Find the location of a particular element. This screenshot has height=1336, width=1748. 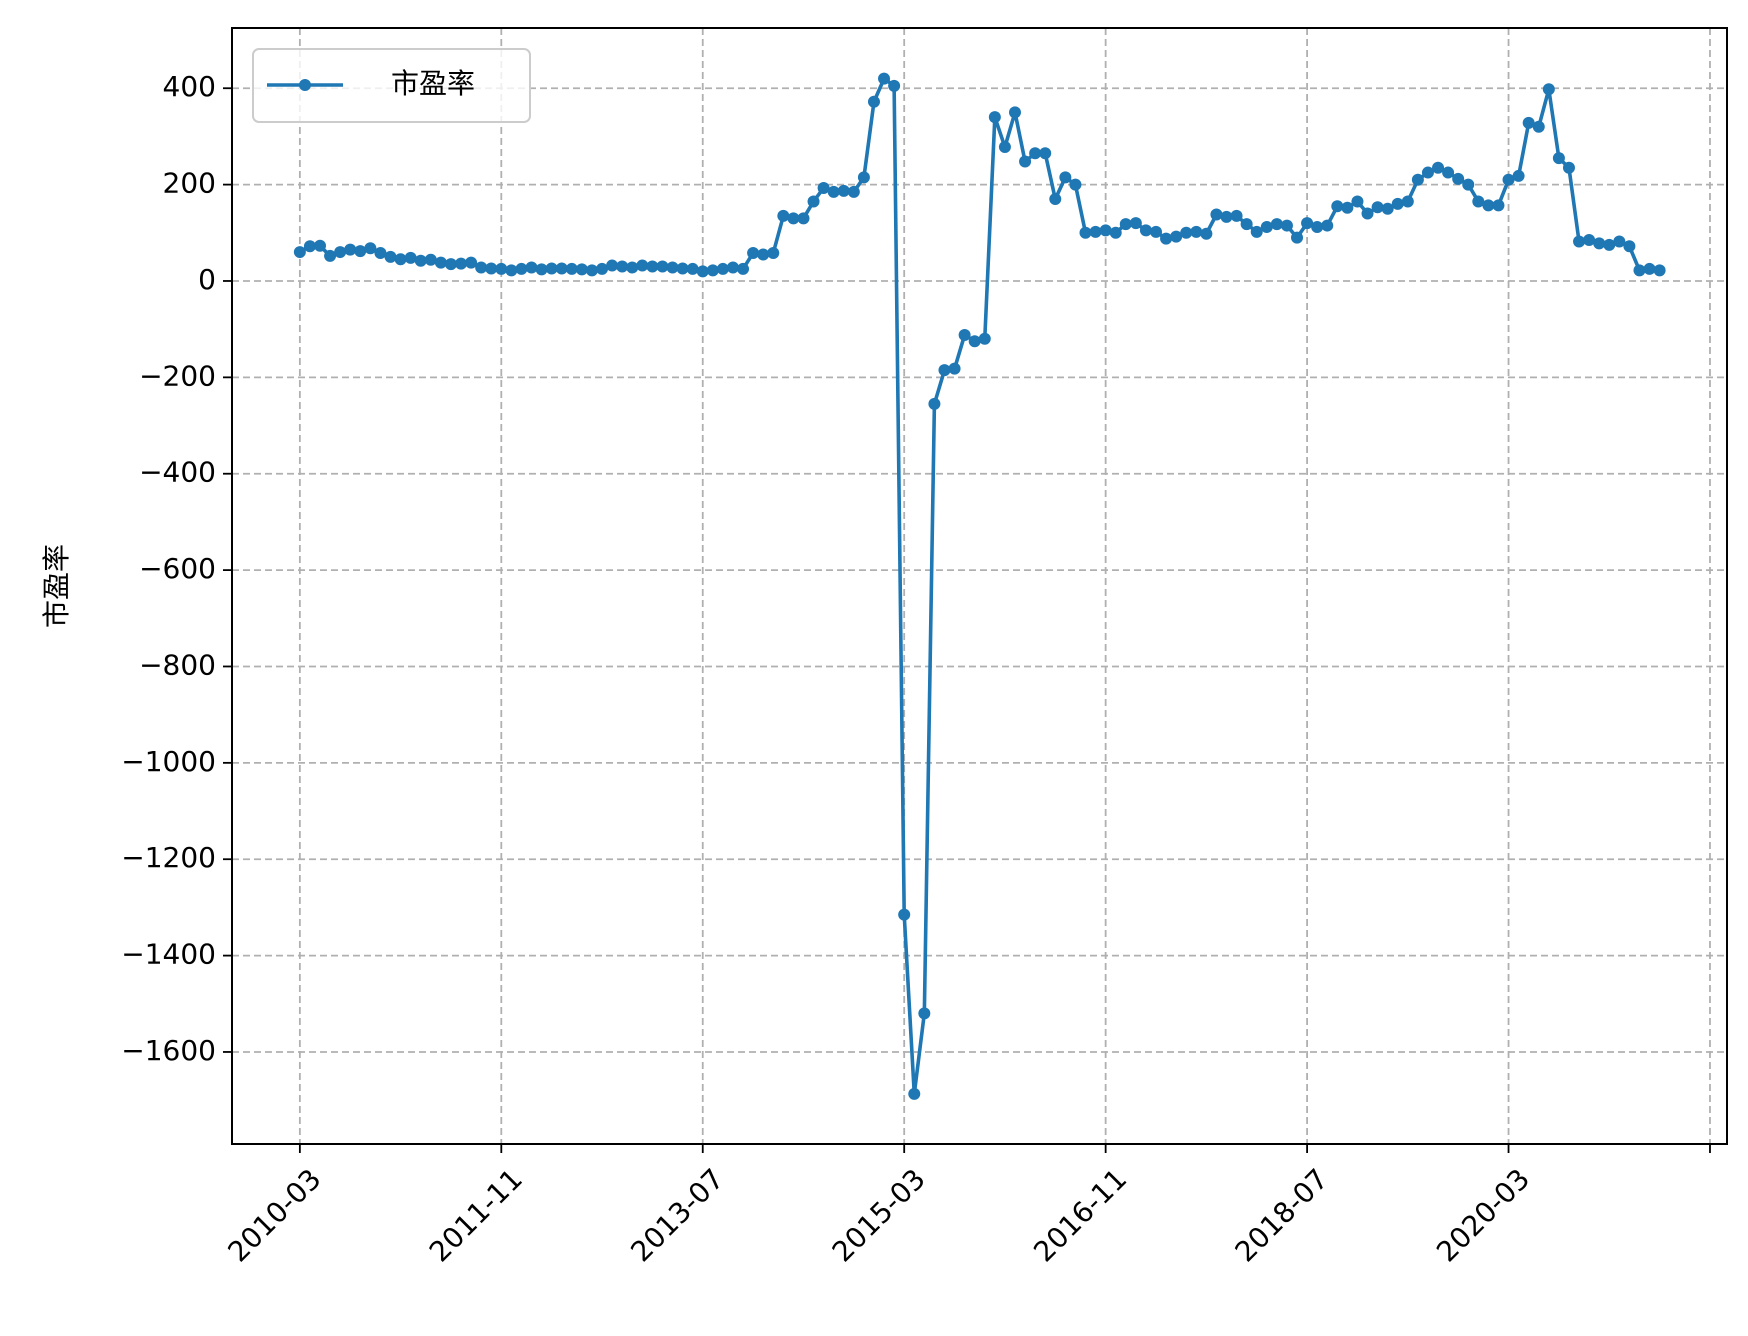

y-tick-label: −1400 is located at coordinates (168, 954).